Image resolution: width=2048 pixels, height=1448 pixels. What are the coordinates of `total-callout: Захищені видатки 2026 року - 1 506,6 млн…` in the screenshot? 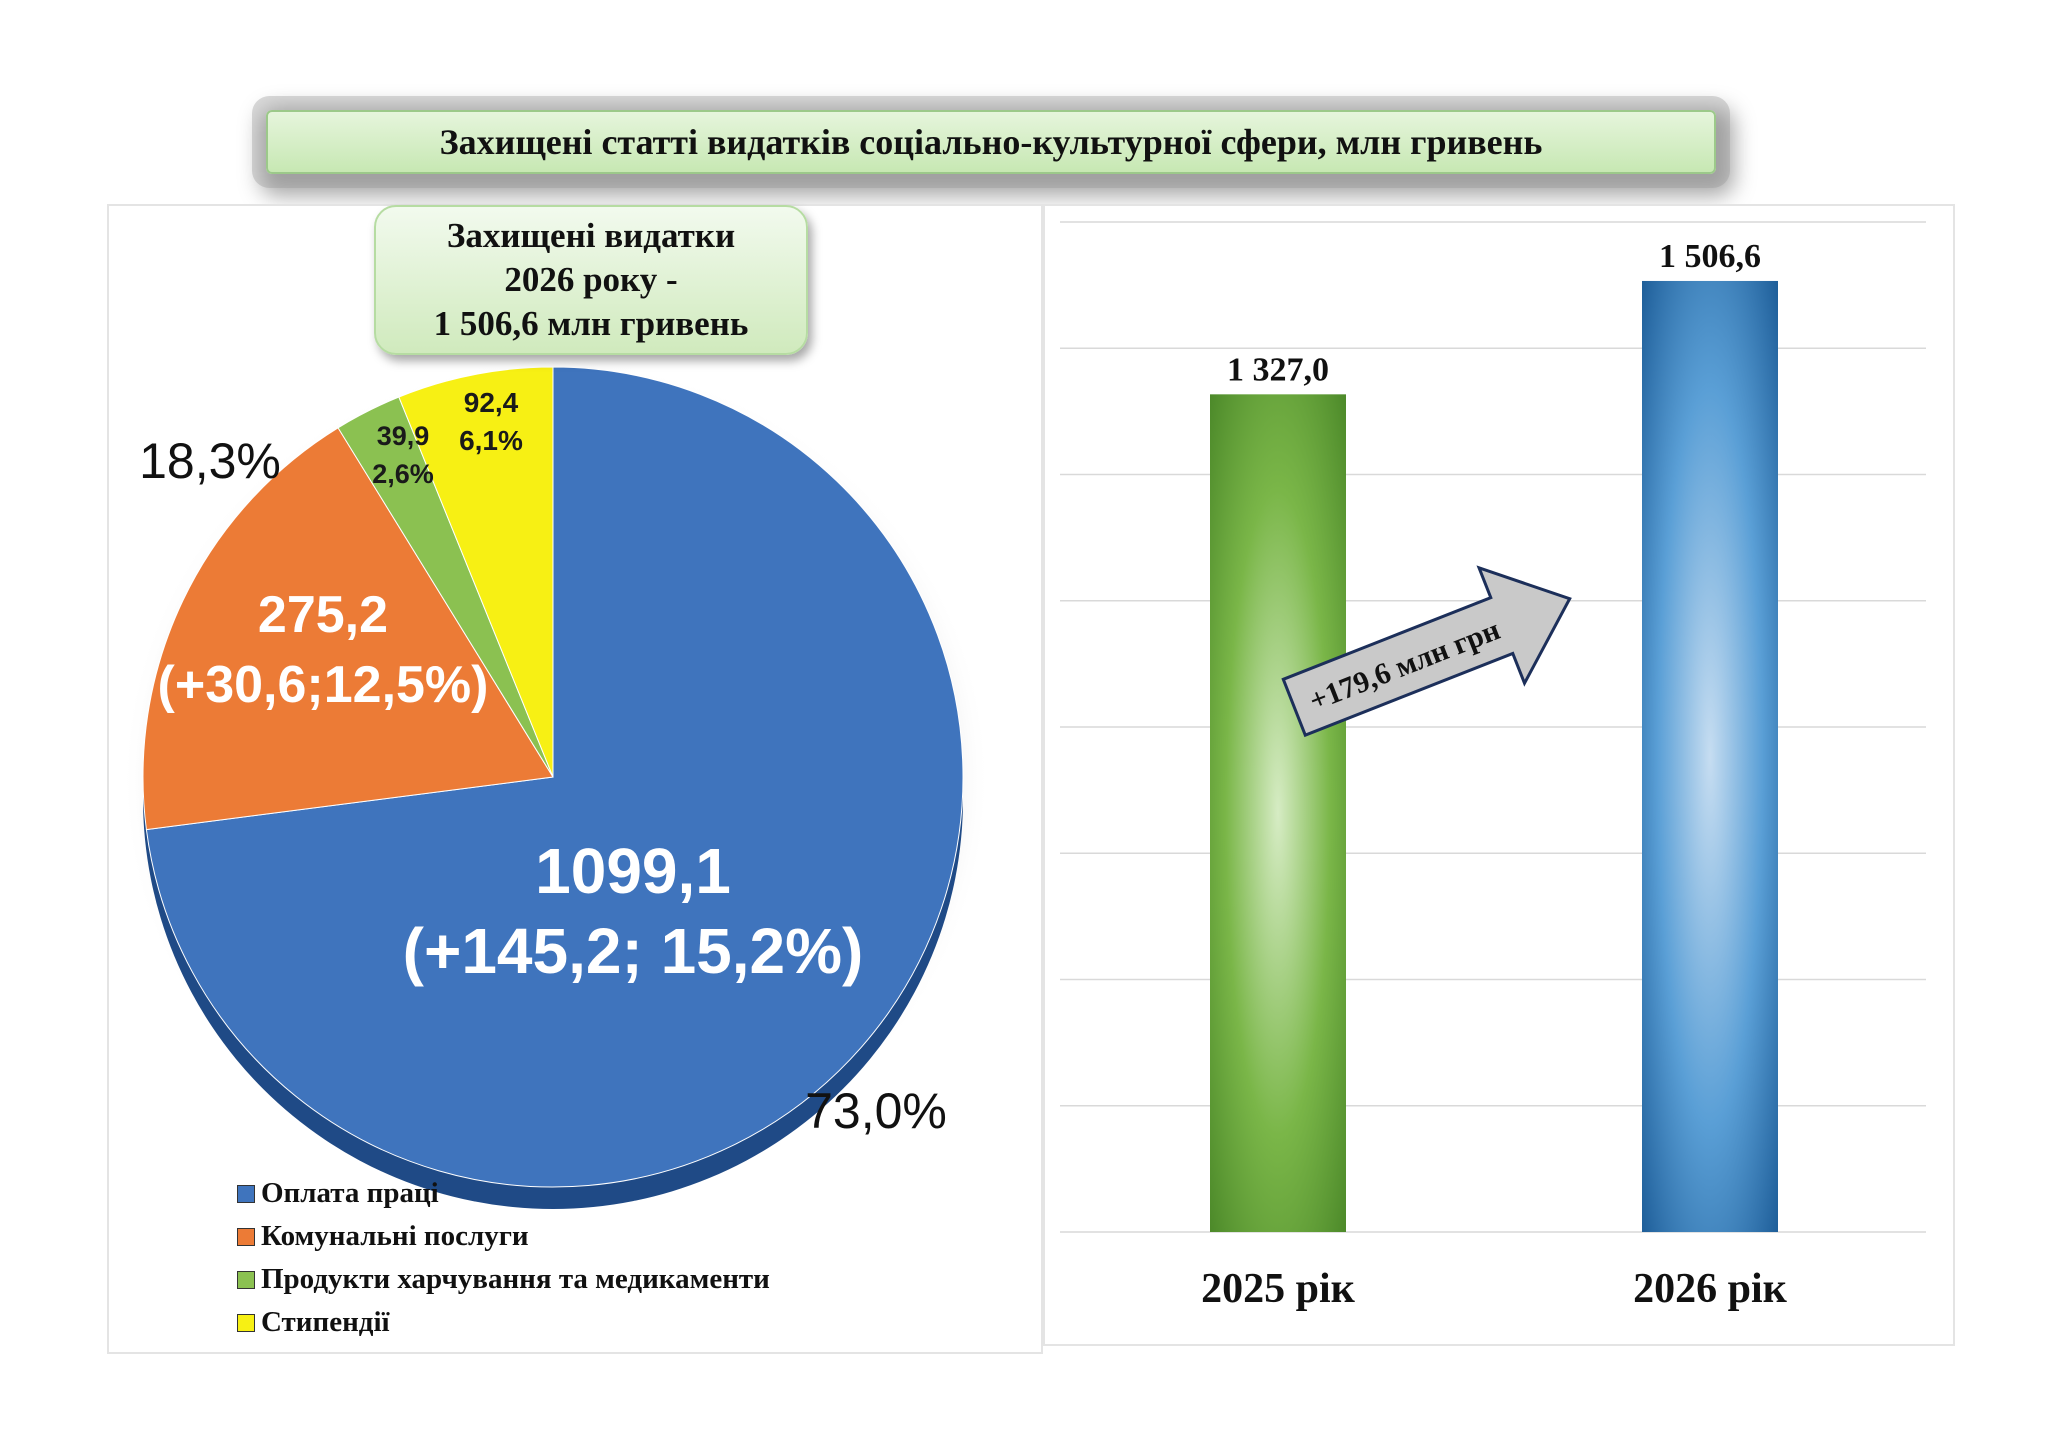 It's located at (591, 280).